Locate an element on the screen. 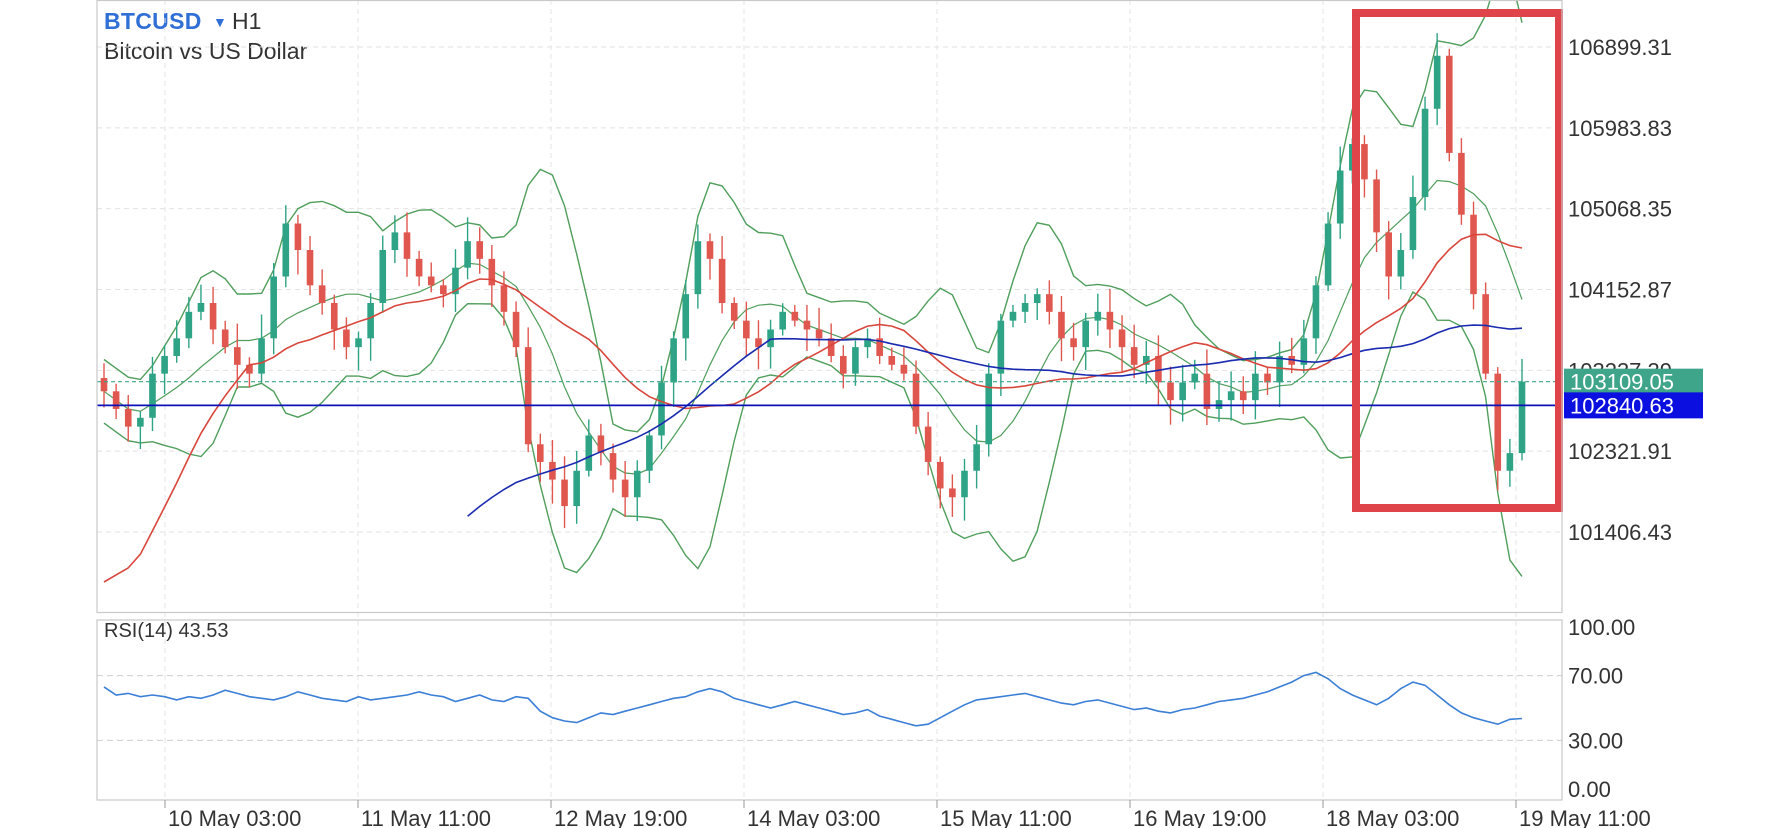 The image size is (1792, 828). time-tick-label: 15 May 11:00 is located at coordinates (1006, 817).